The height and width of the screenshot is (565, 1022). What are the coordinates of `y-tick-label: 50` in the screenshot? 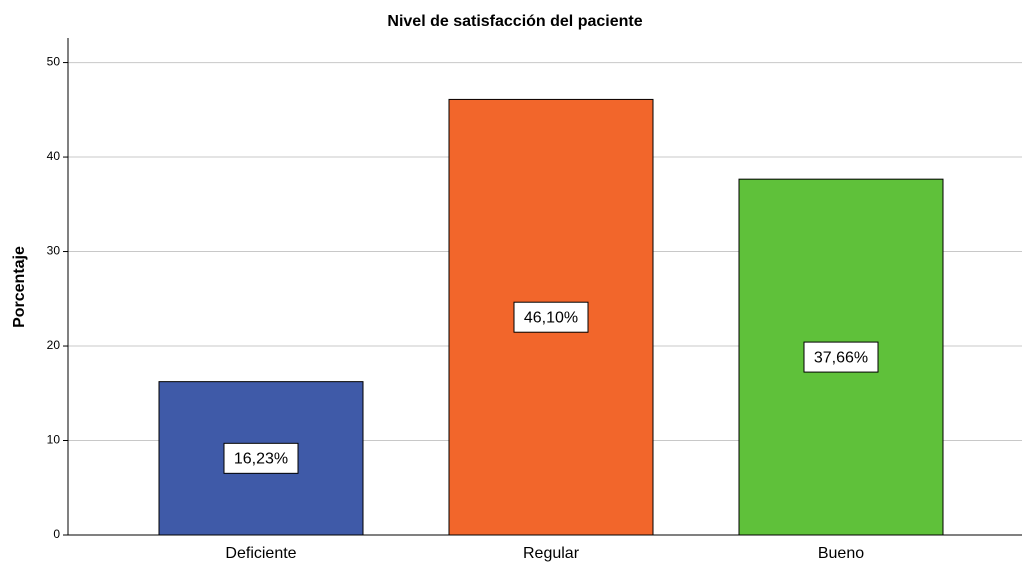 It's located at (54, 62).